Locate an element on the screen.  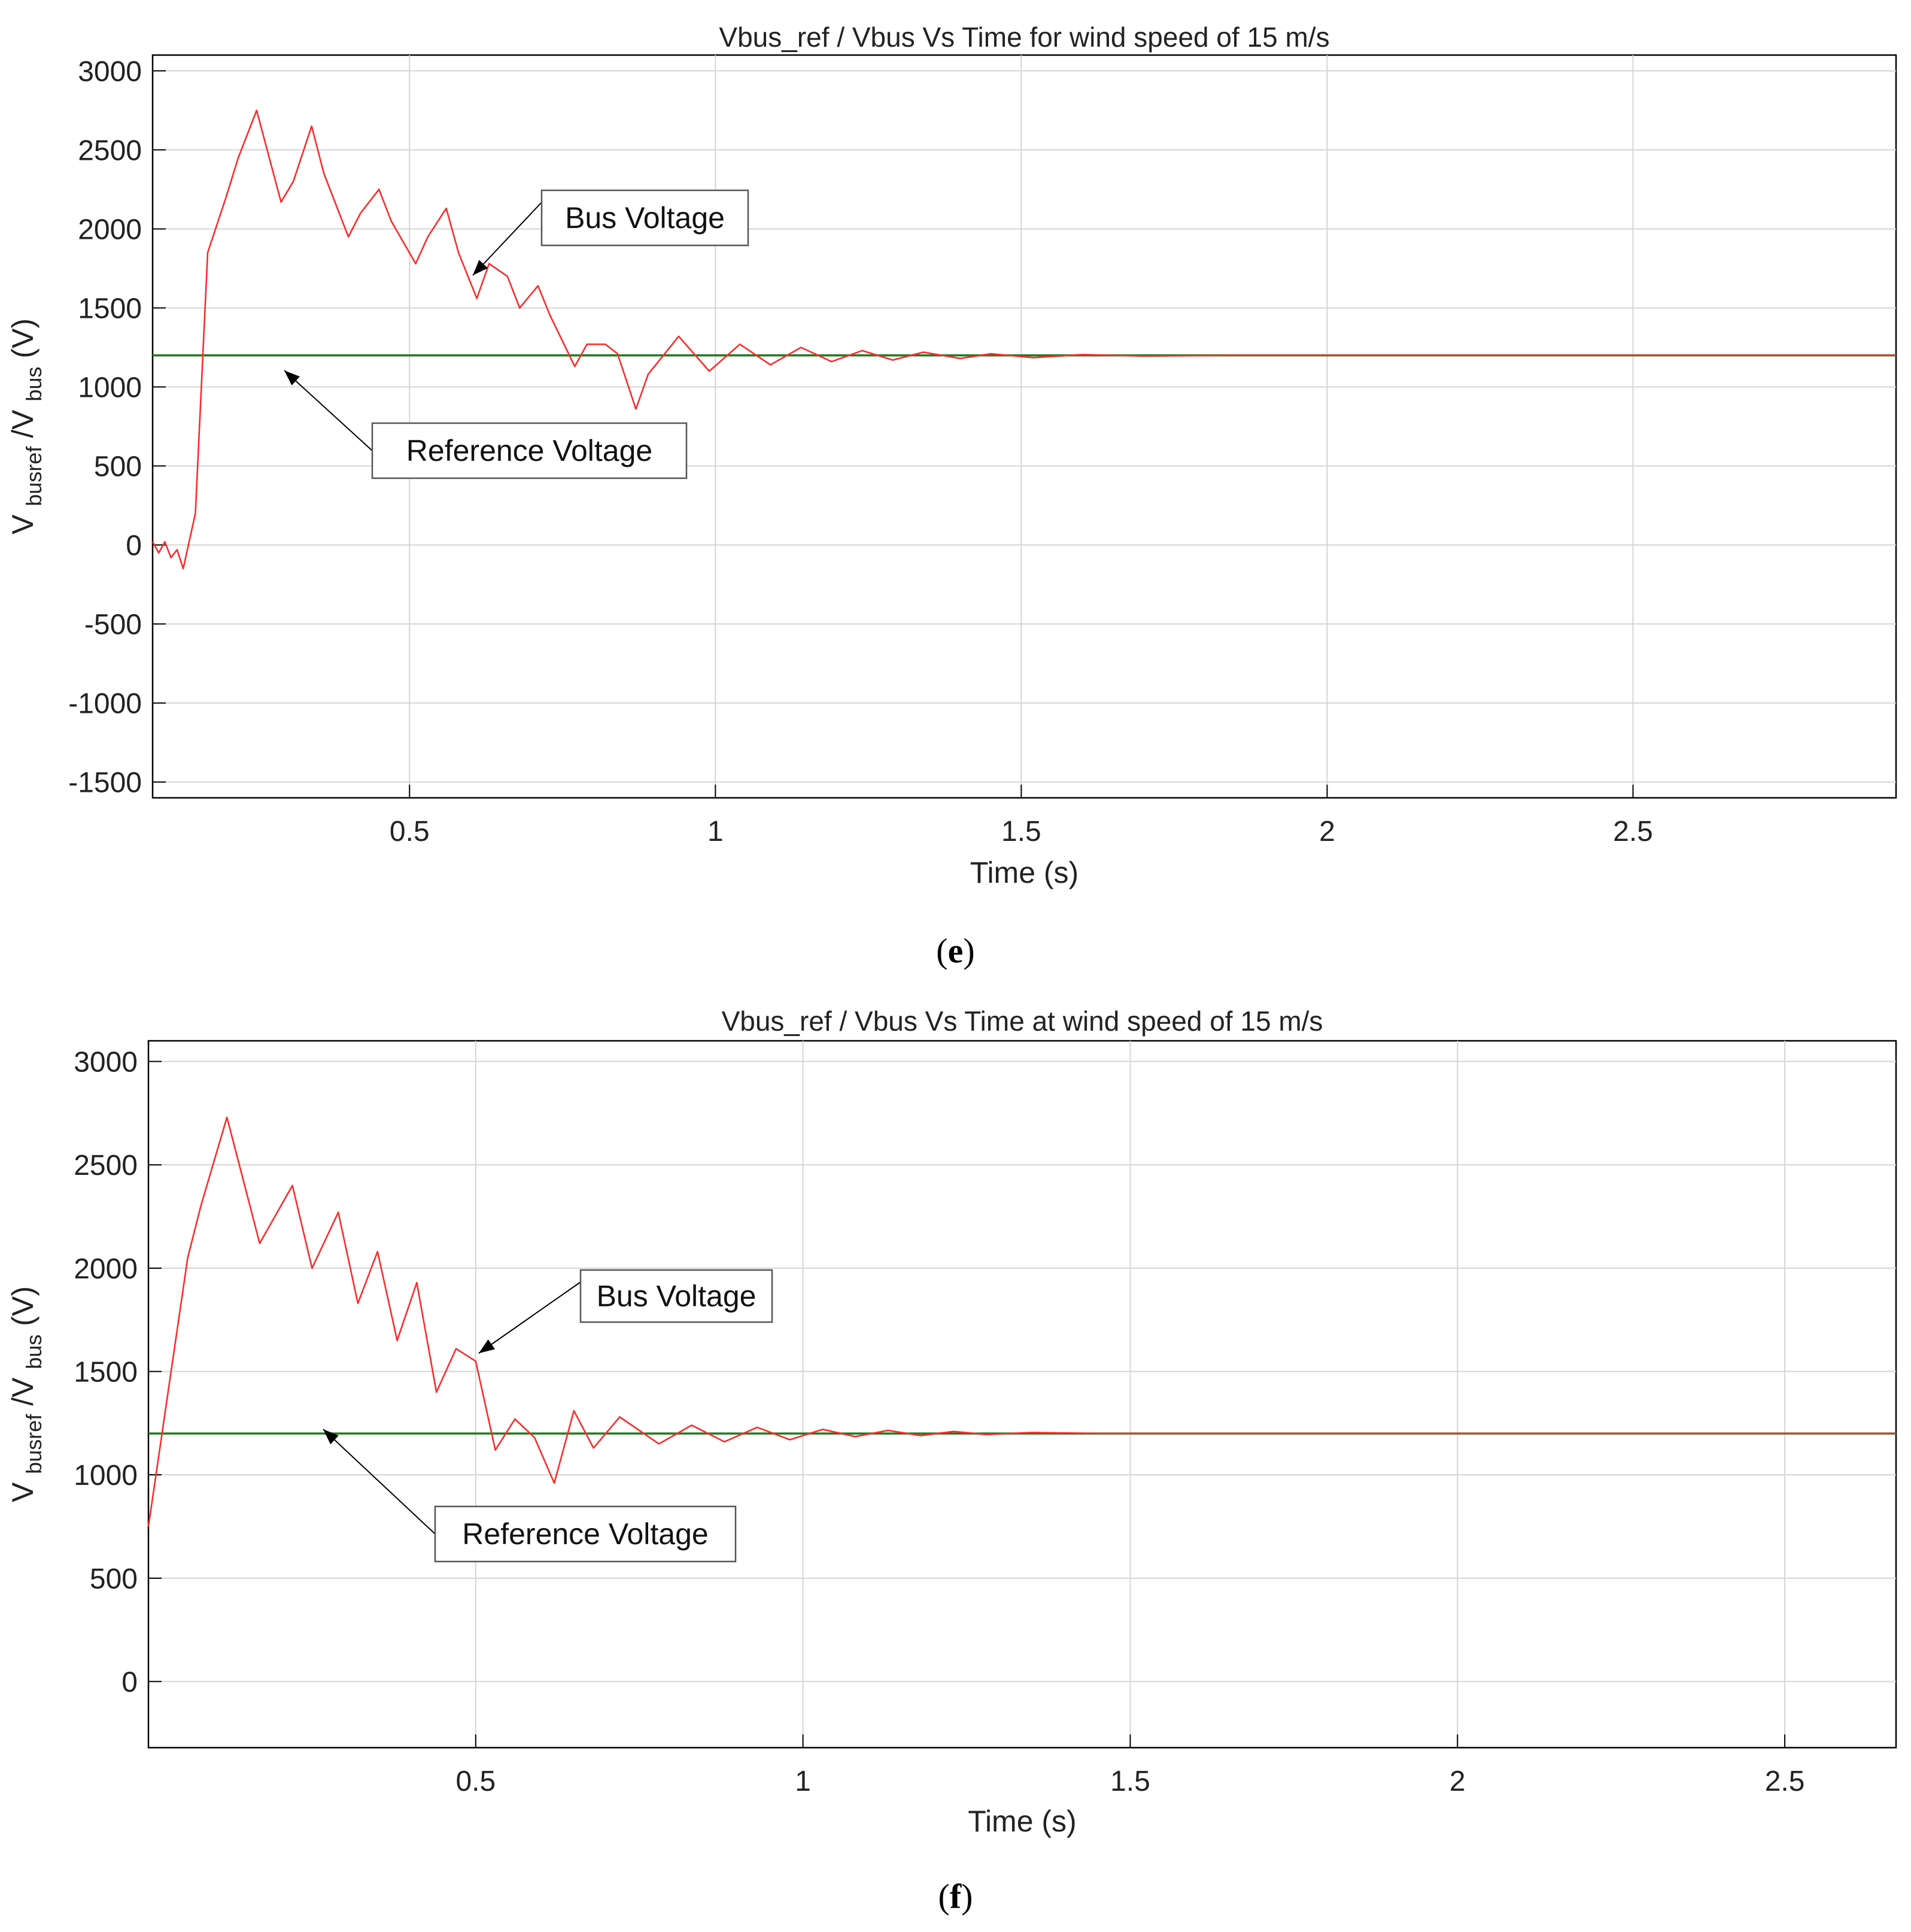
caption-letter: e is located at coordinates (956, 950).